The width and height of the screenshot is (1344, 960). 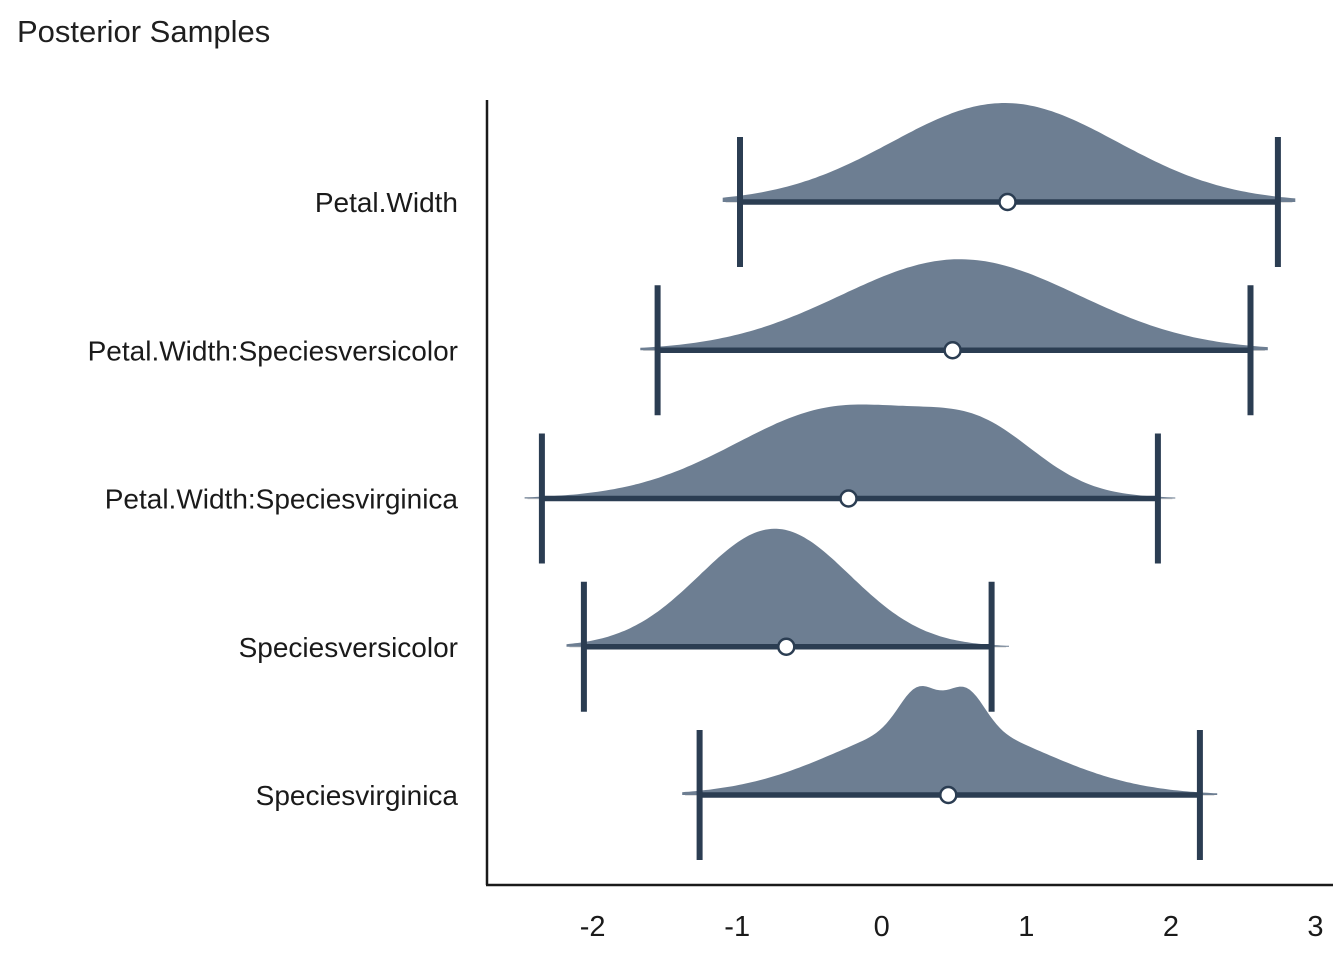 I want to click on x-tick-label: -2, so click(x=593, y=927).